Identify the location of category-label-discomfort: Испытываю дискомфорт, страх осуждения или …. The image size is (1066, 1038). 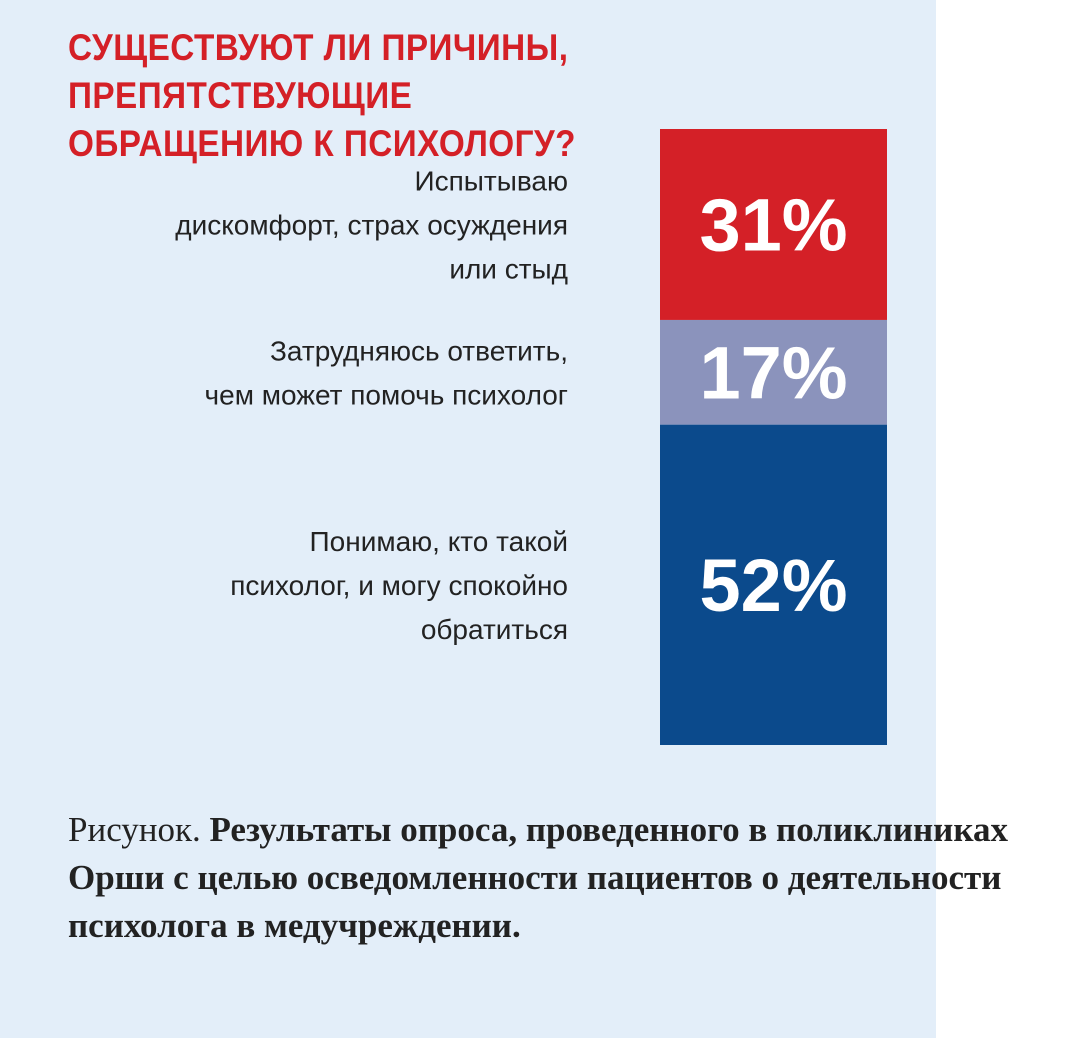
(371, 224).